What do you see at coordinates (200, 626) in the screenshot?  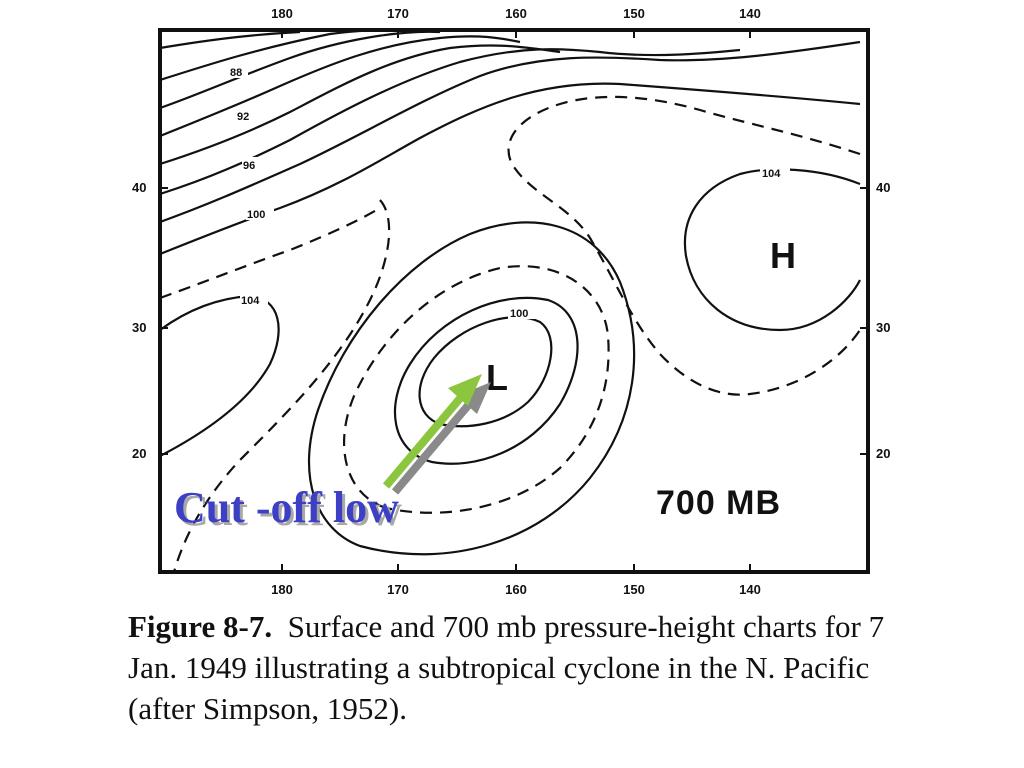 I see `caption-title: Figure 8-7.` at bounding box center [200, 626].